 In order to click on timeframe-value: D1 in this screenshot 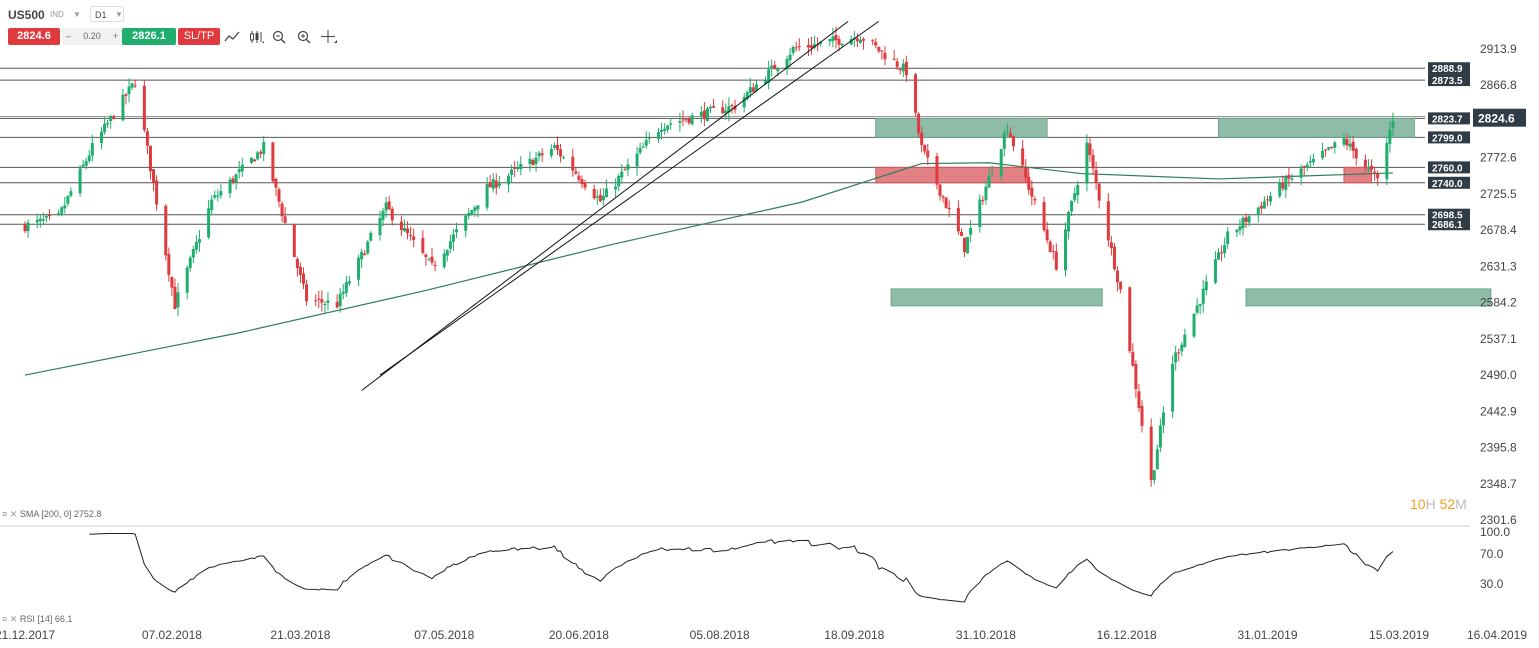, I will do `click(101, 15)`.